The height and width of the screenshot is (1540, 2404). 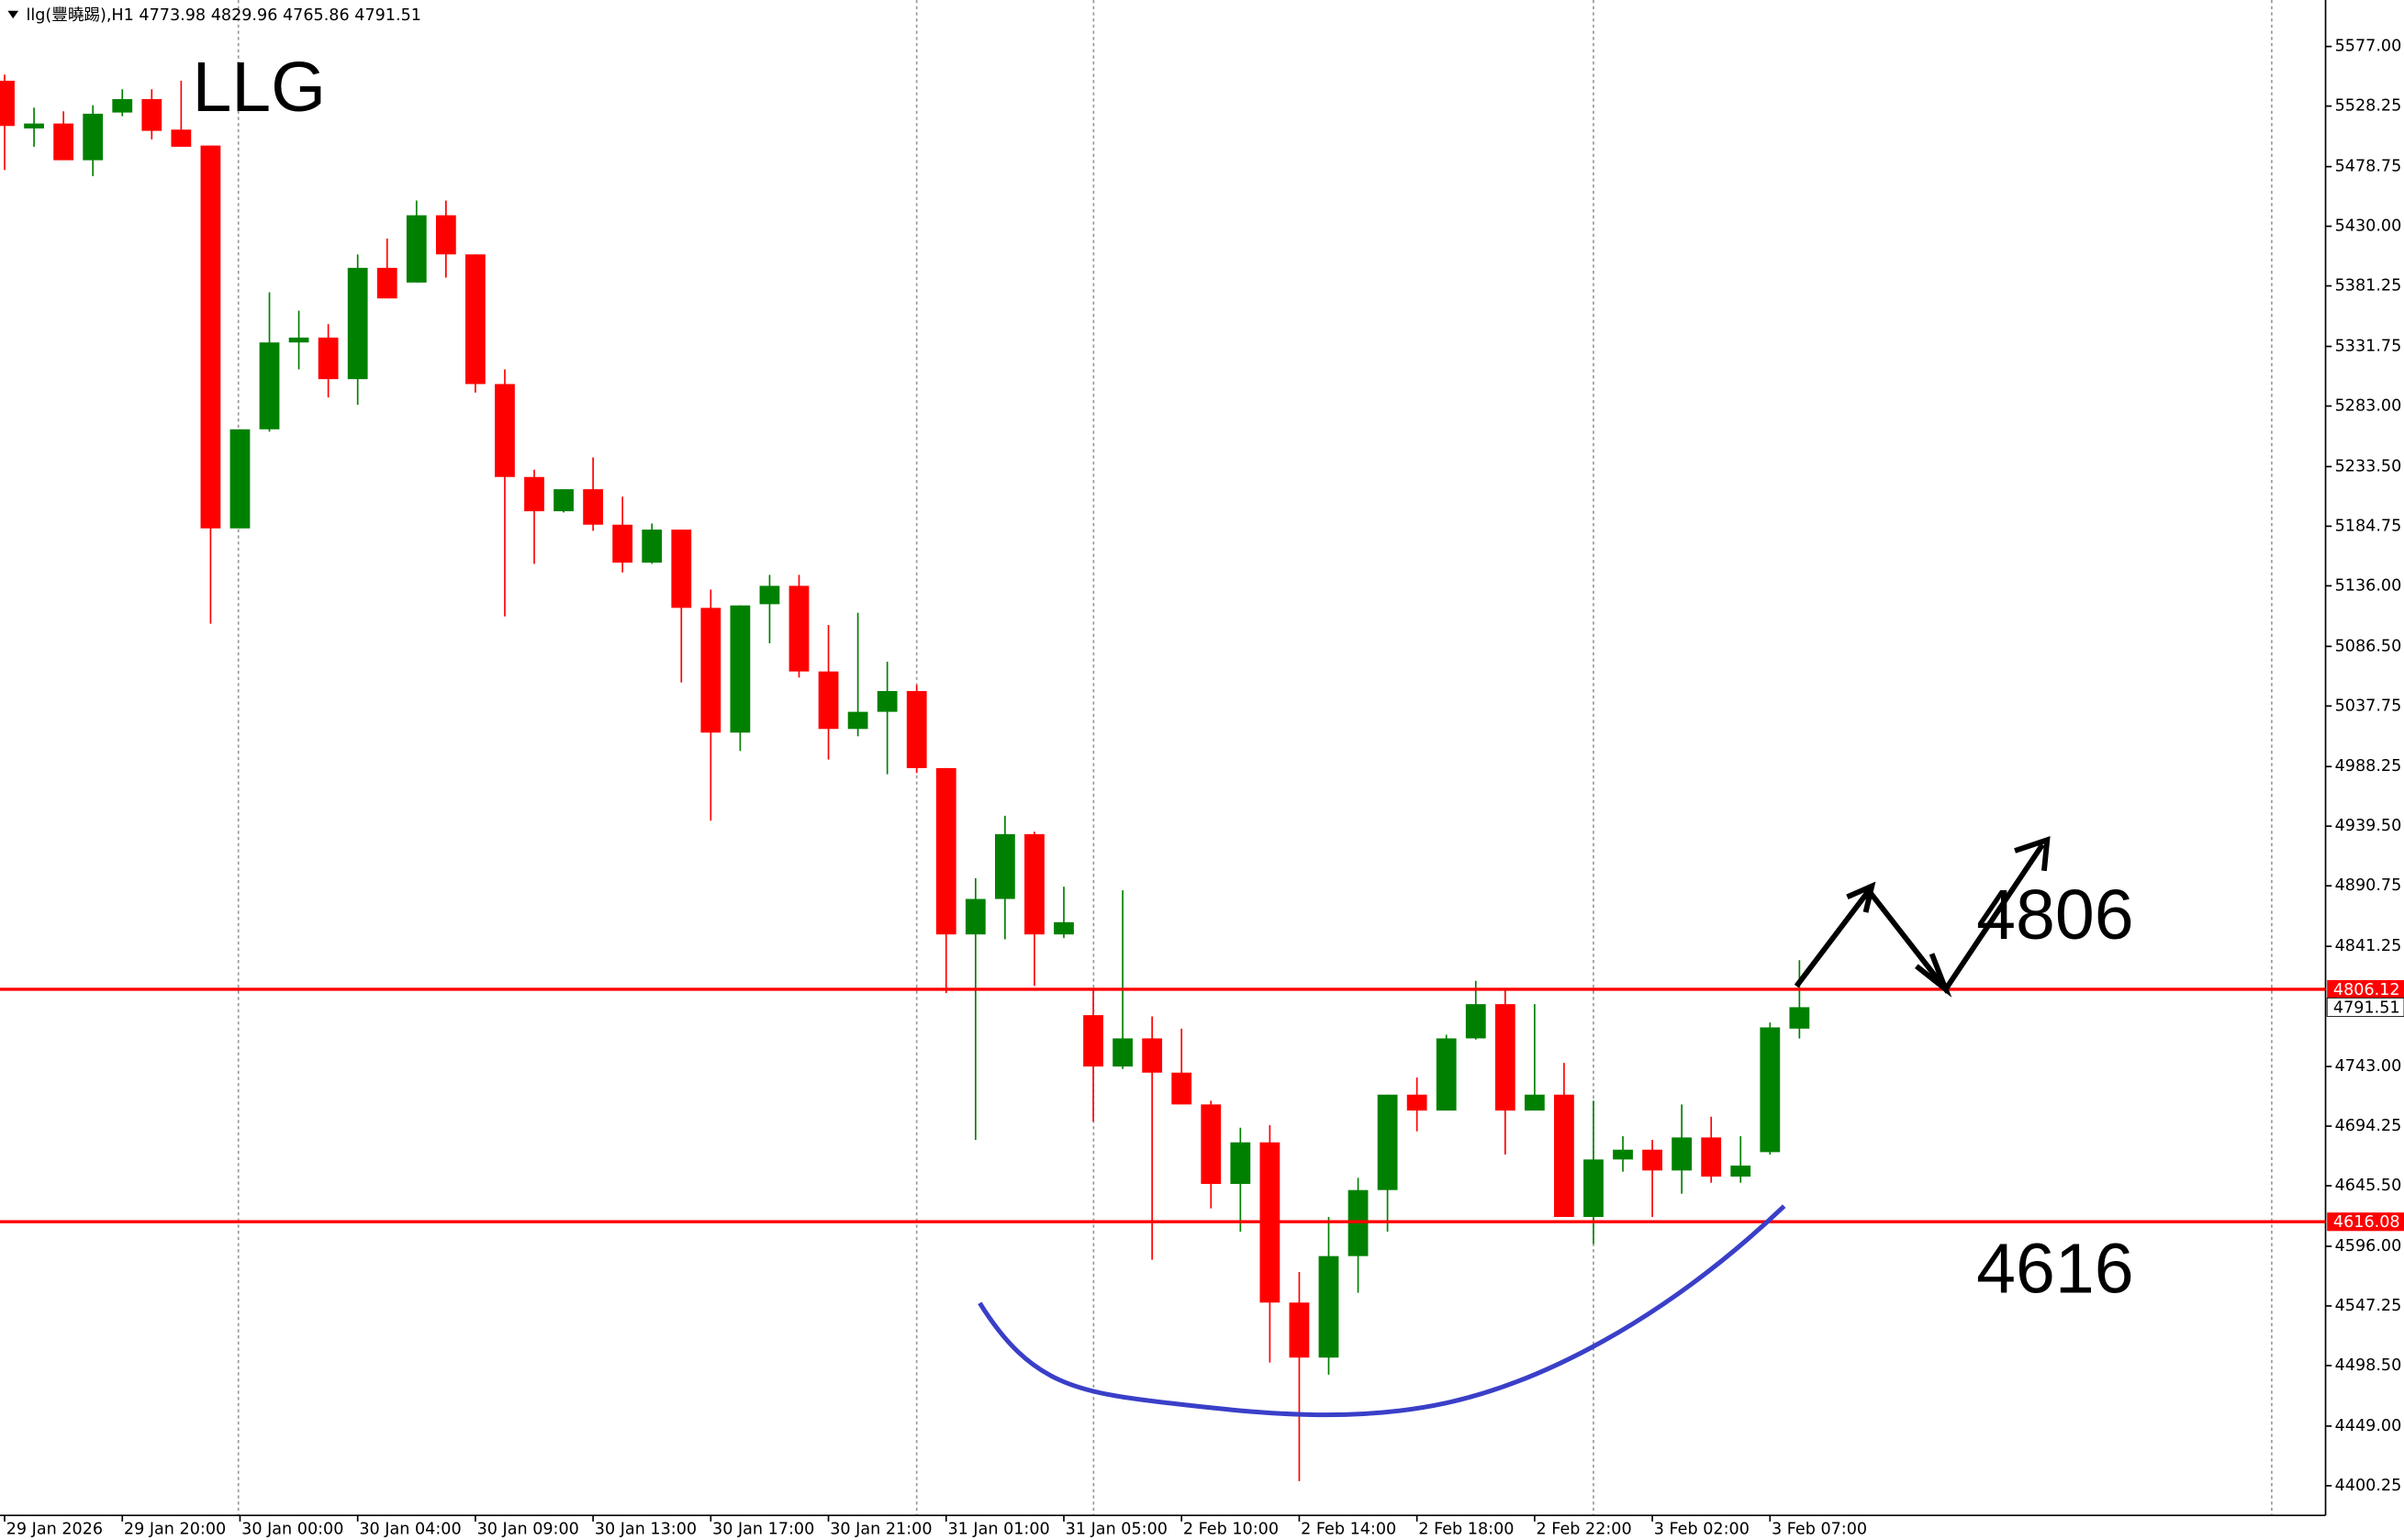 What do you see at coordinates (2368, 1365) in the screenshot?
I see `y-tick-label: 4498.50` at bounding box center [2368, 1365].